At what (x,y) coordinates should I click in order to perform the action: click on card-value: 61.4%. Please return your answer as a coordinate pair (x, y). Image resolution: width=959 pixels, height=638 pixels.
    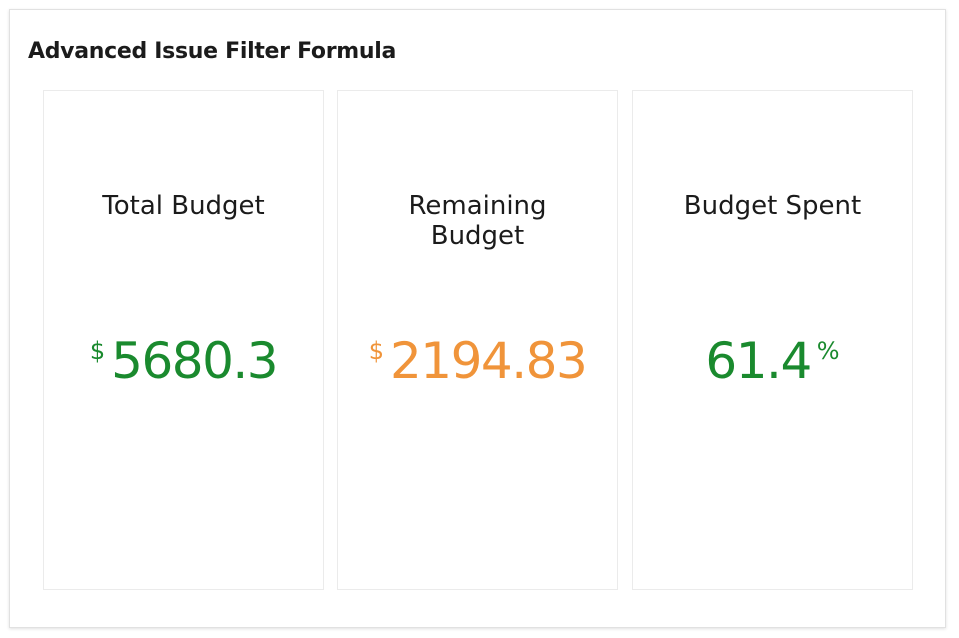
    Looking at the image, I should click on (772, 367).